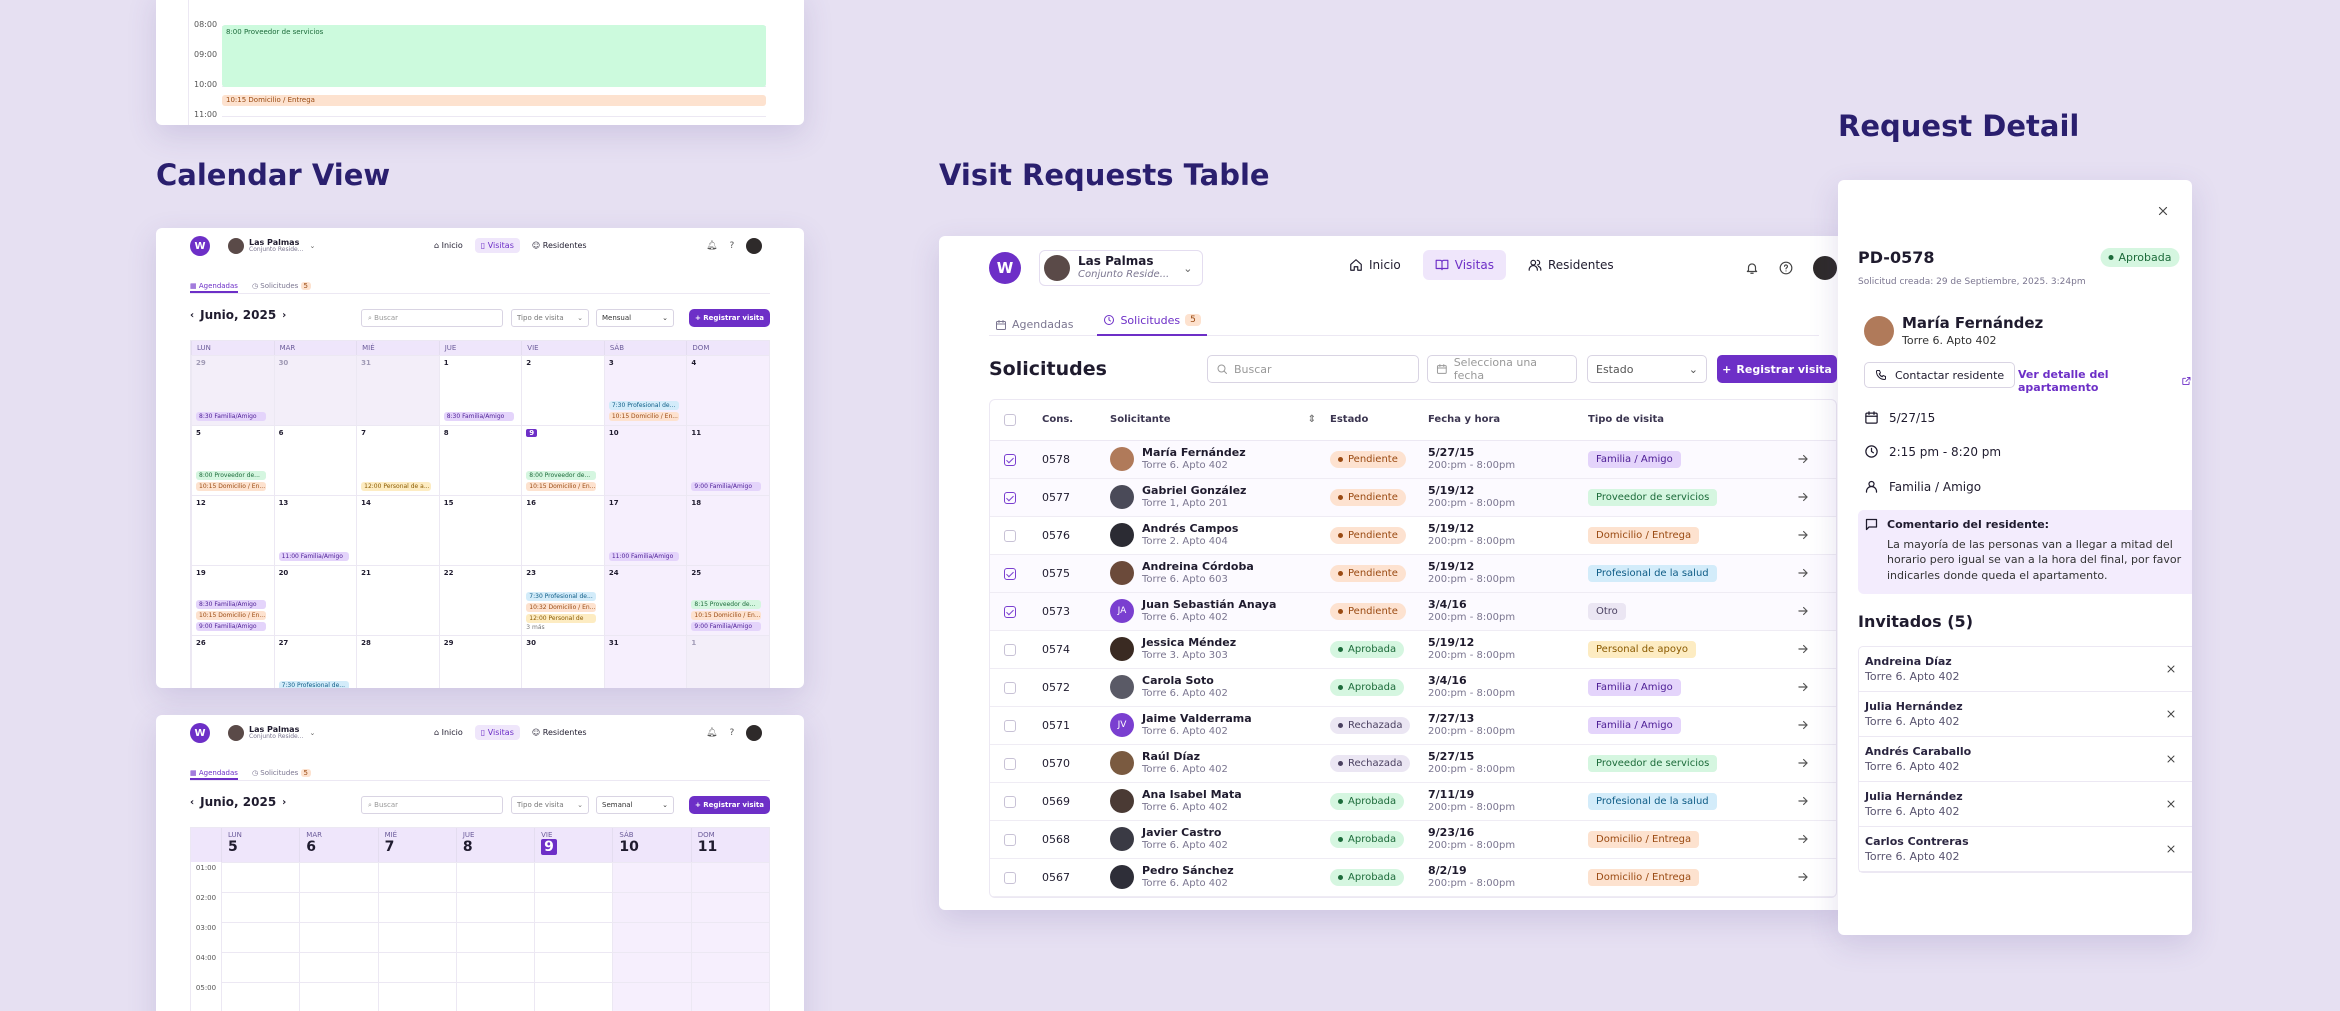 The image size is (2340, 1011). Describe the element at coordinates (1647, 369) in the screenshot. I see `status-select: Estado ⌄` at that location.